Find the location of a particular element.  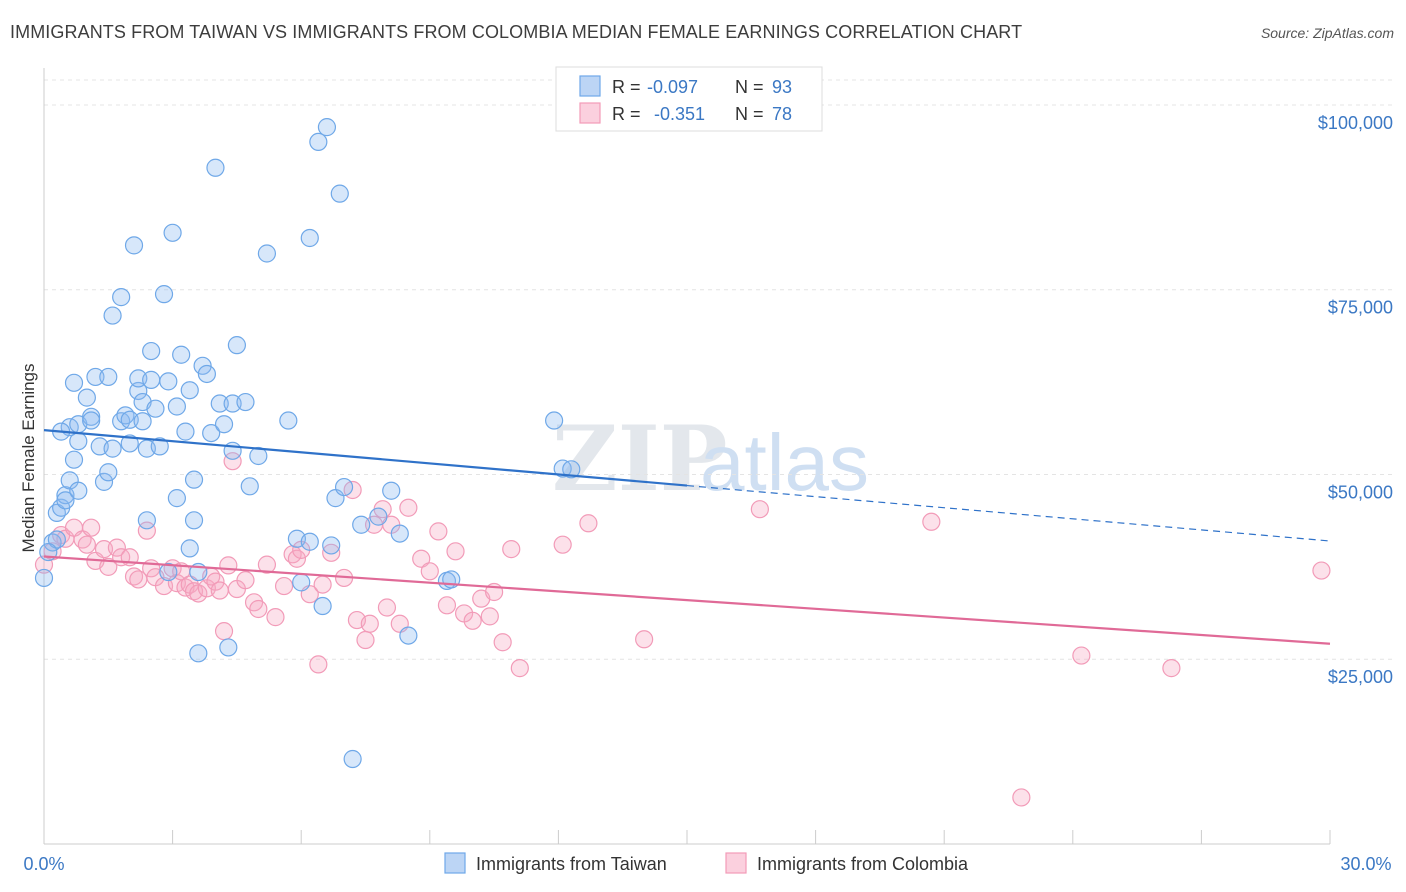

y-axis-label: Median Female Earnings is located at coordinates (28, 458).